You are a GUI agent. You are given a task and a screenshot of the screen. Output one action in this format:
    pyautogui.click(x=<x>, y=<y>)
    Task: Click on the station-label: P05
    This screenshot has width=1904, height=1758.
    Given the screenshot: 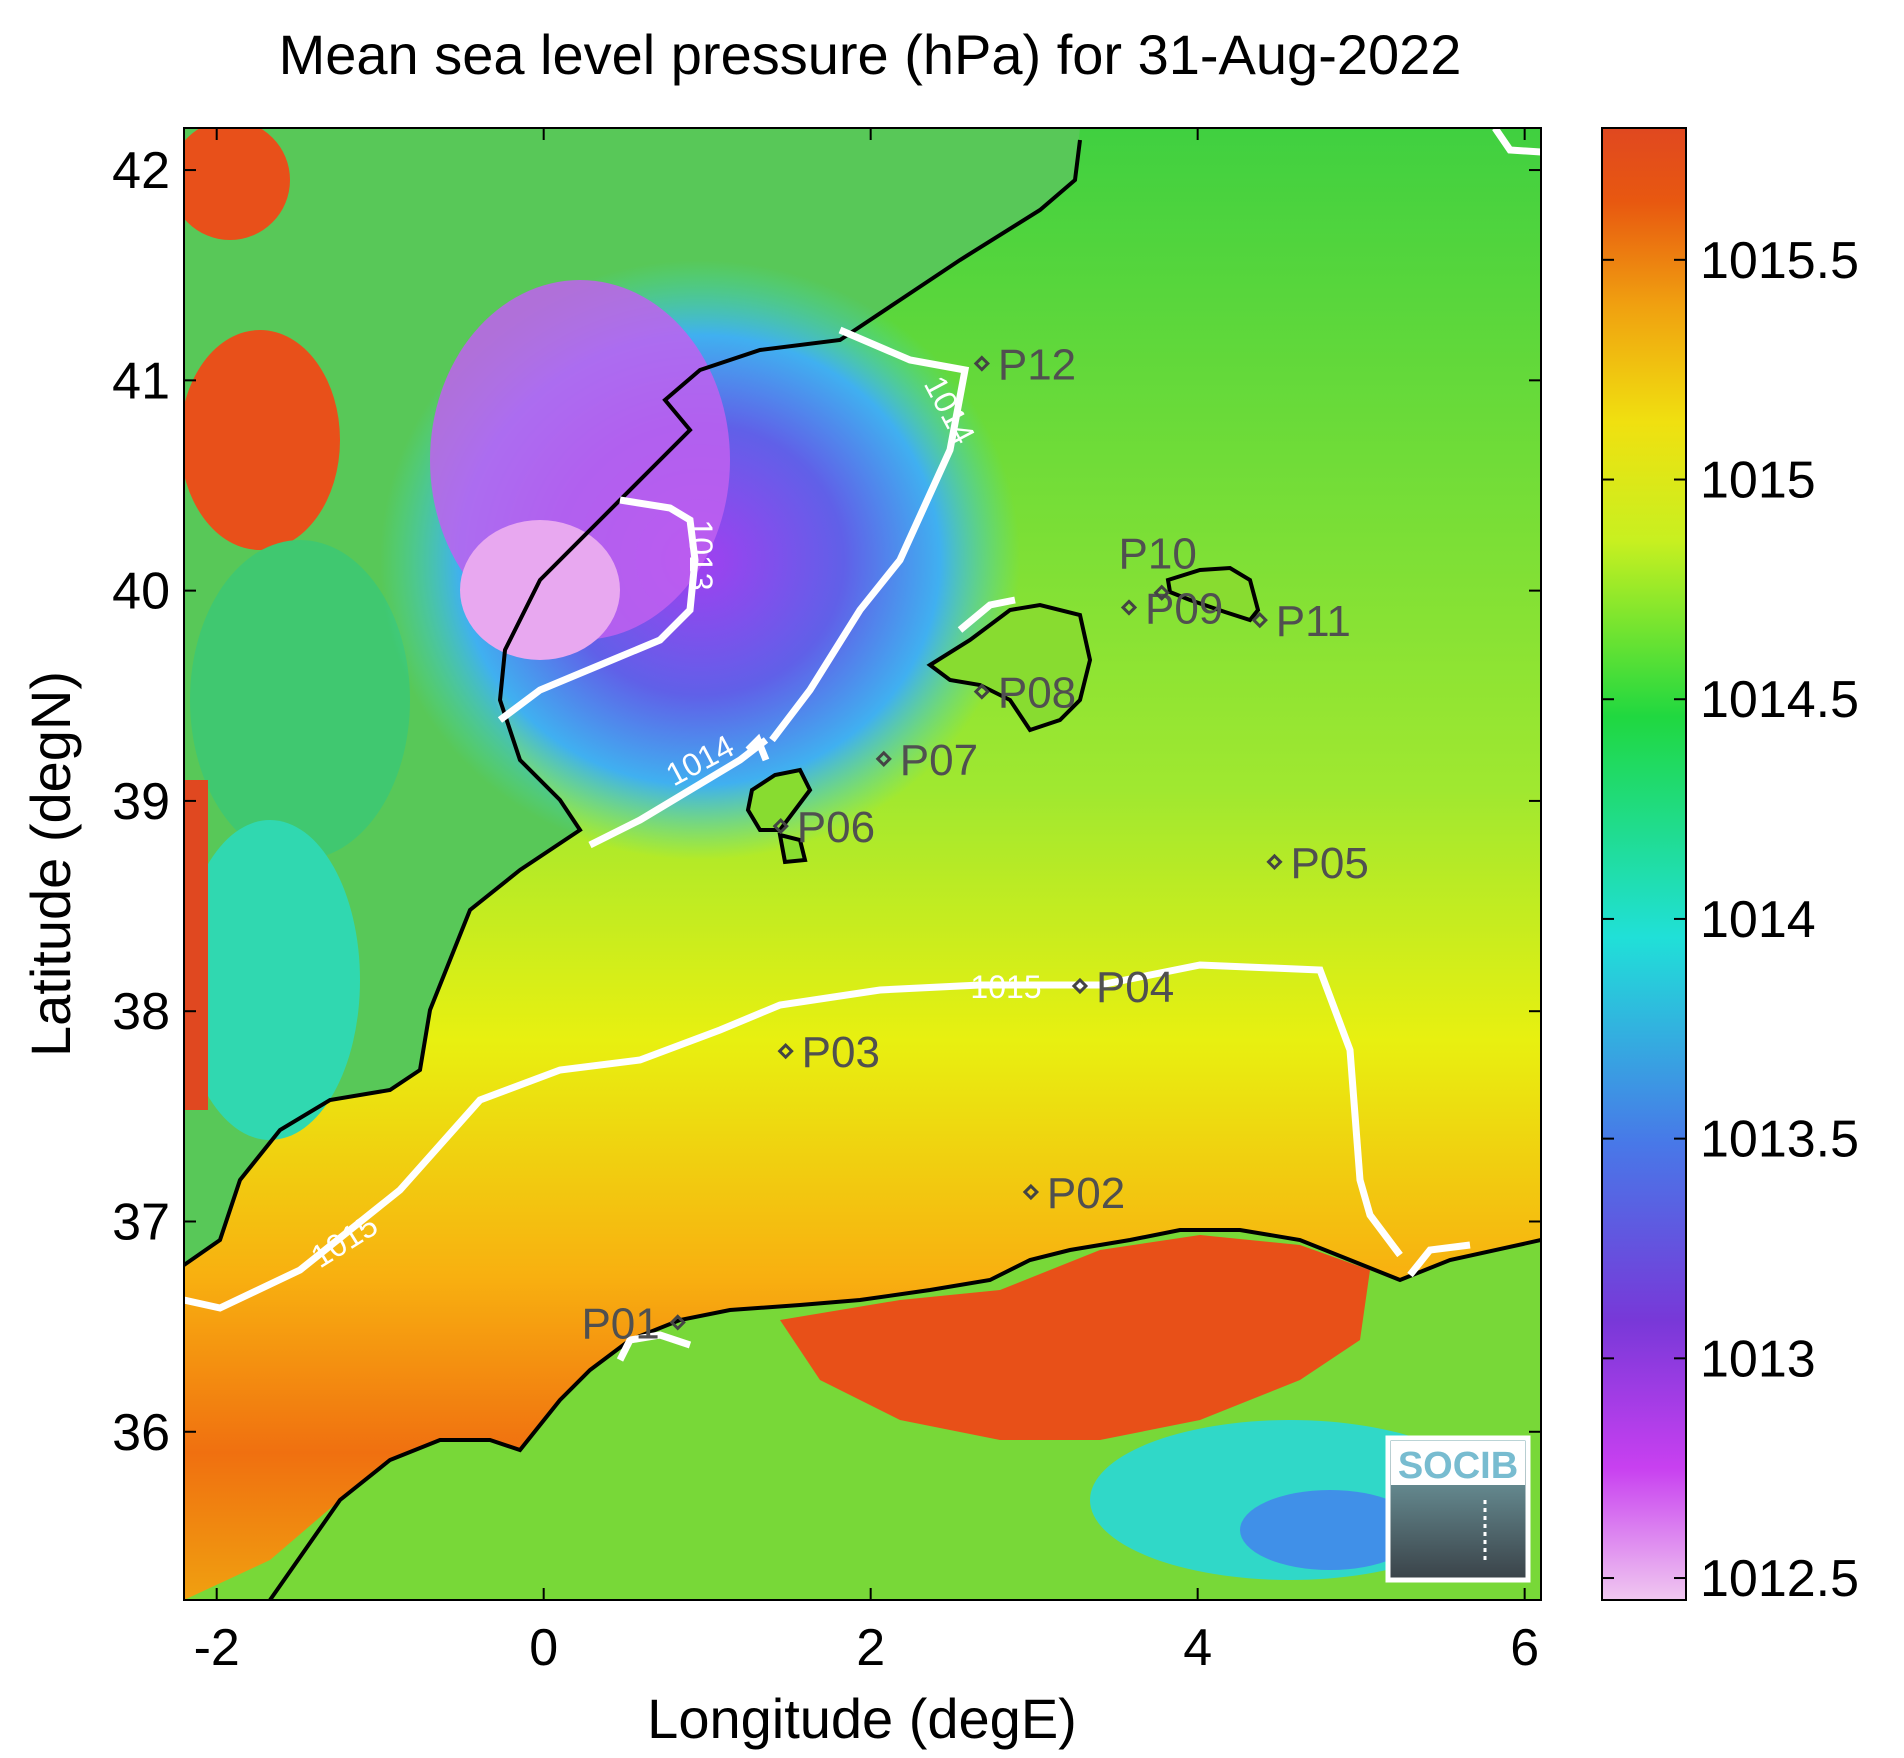 What is the action you would take?
    pyautogui.click(x=1330, y=863)
    